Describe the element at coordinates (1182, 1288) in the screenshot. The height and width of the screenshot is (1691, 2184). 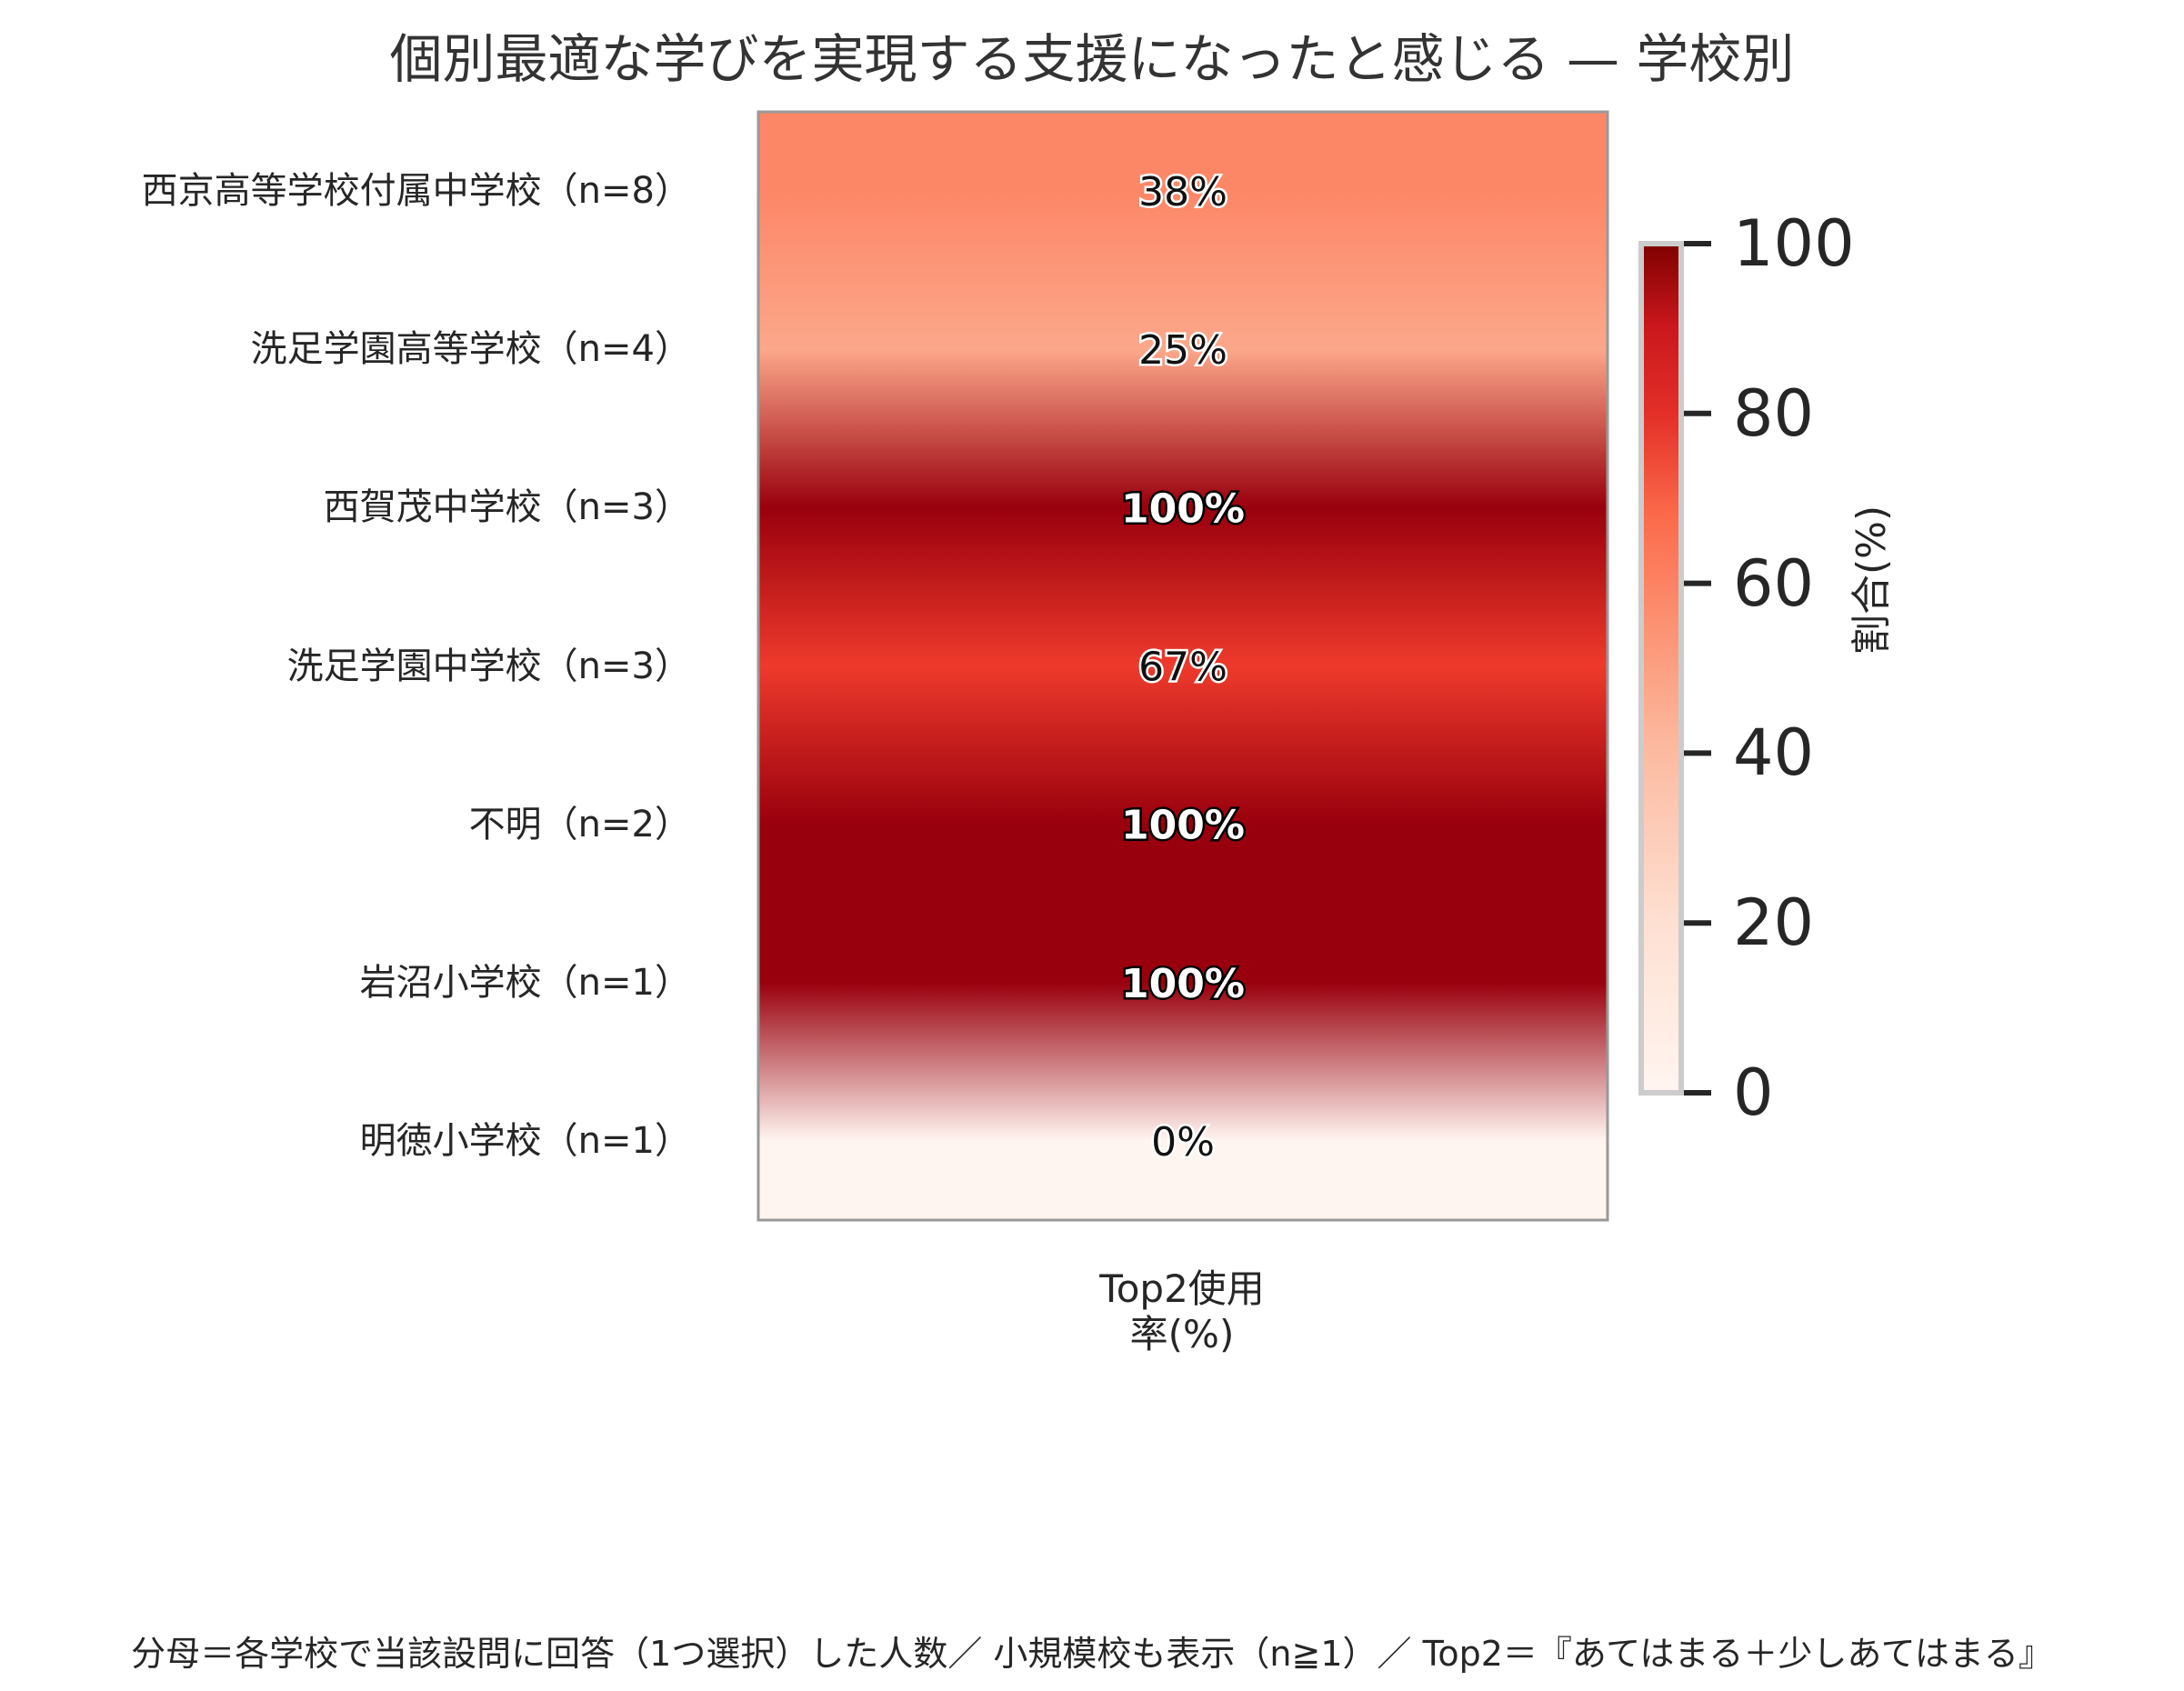
I see `x-tick-label-line: Top2使用` at that location.